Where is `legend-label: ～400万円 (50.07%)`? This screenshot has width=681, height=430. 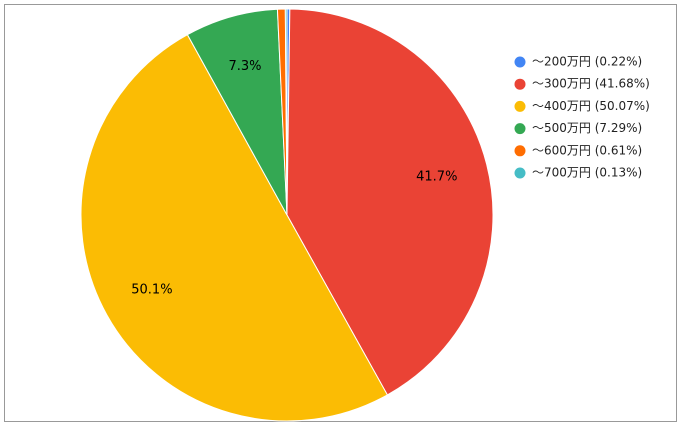
legend-label: ～400万円 (50.07%) is located at coordinates (591, 106).